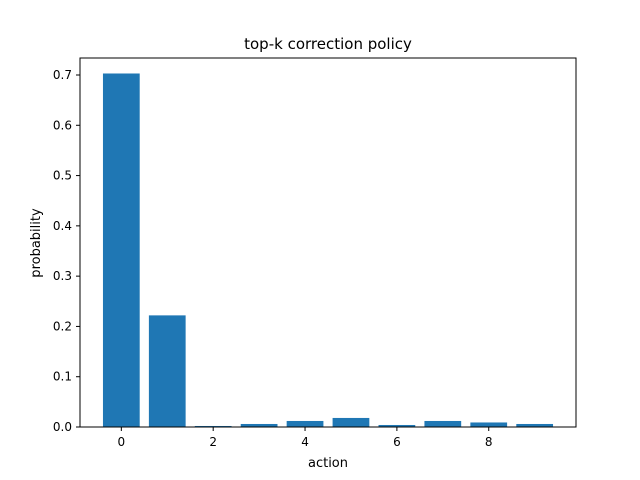  What do you see at coordinates (213, 442) in the screenshot?
I see `x-tick-label: 2` at bounding box center [213, 442].